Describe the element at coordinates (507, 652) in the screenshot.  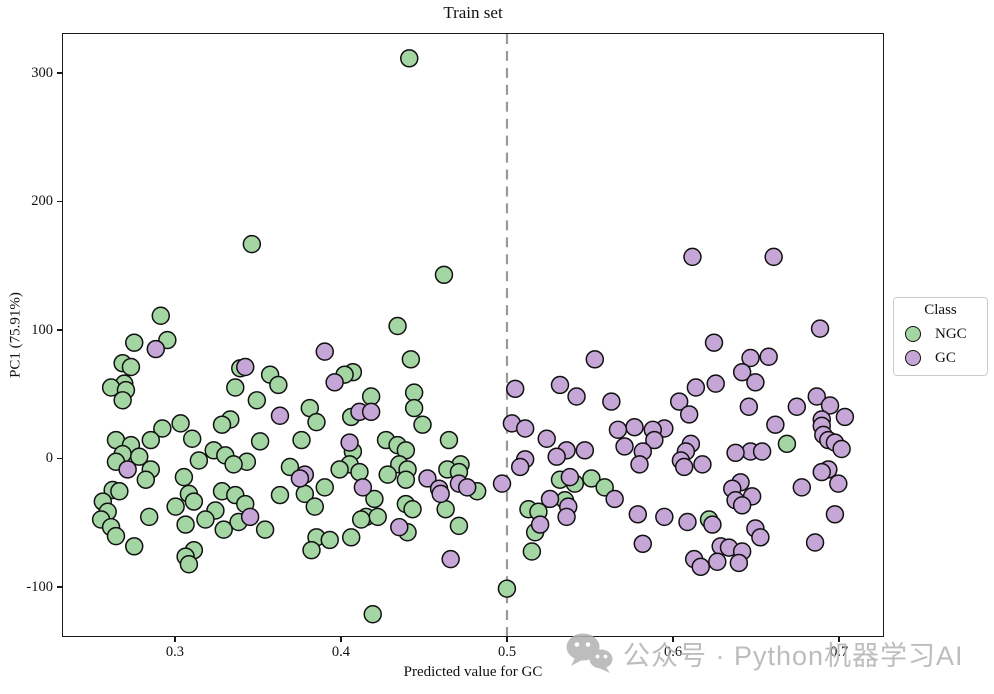
I see `x-tick-label: 0.5` at that location.